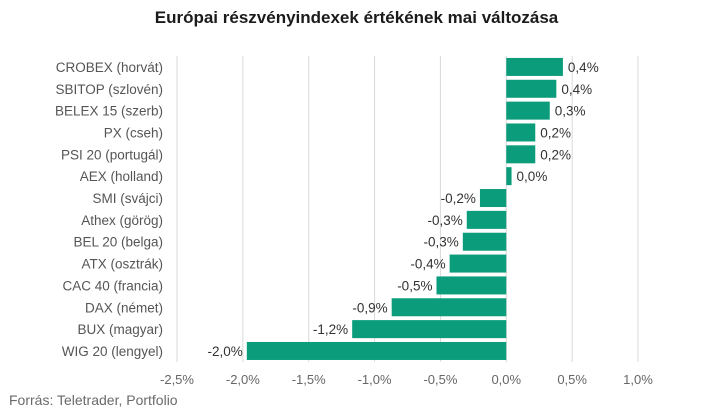  Describe the element at coordinates (375, 379) in the screenshot. I see `x-tick-label: -1,0%` at that location.